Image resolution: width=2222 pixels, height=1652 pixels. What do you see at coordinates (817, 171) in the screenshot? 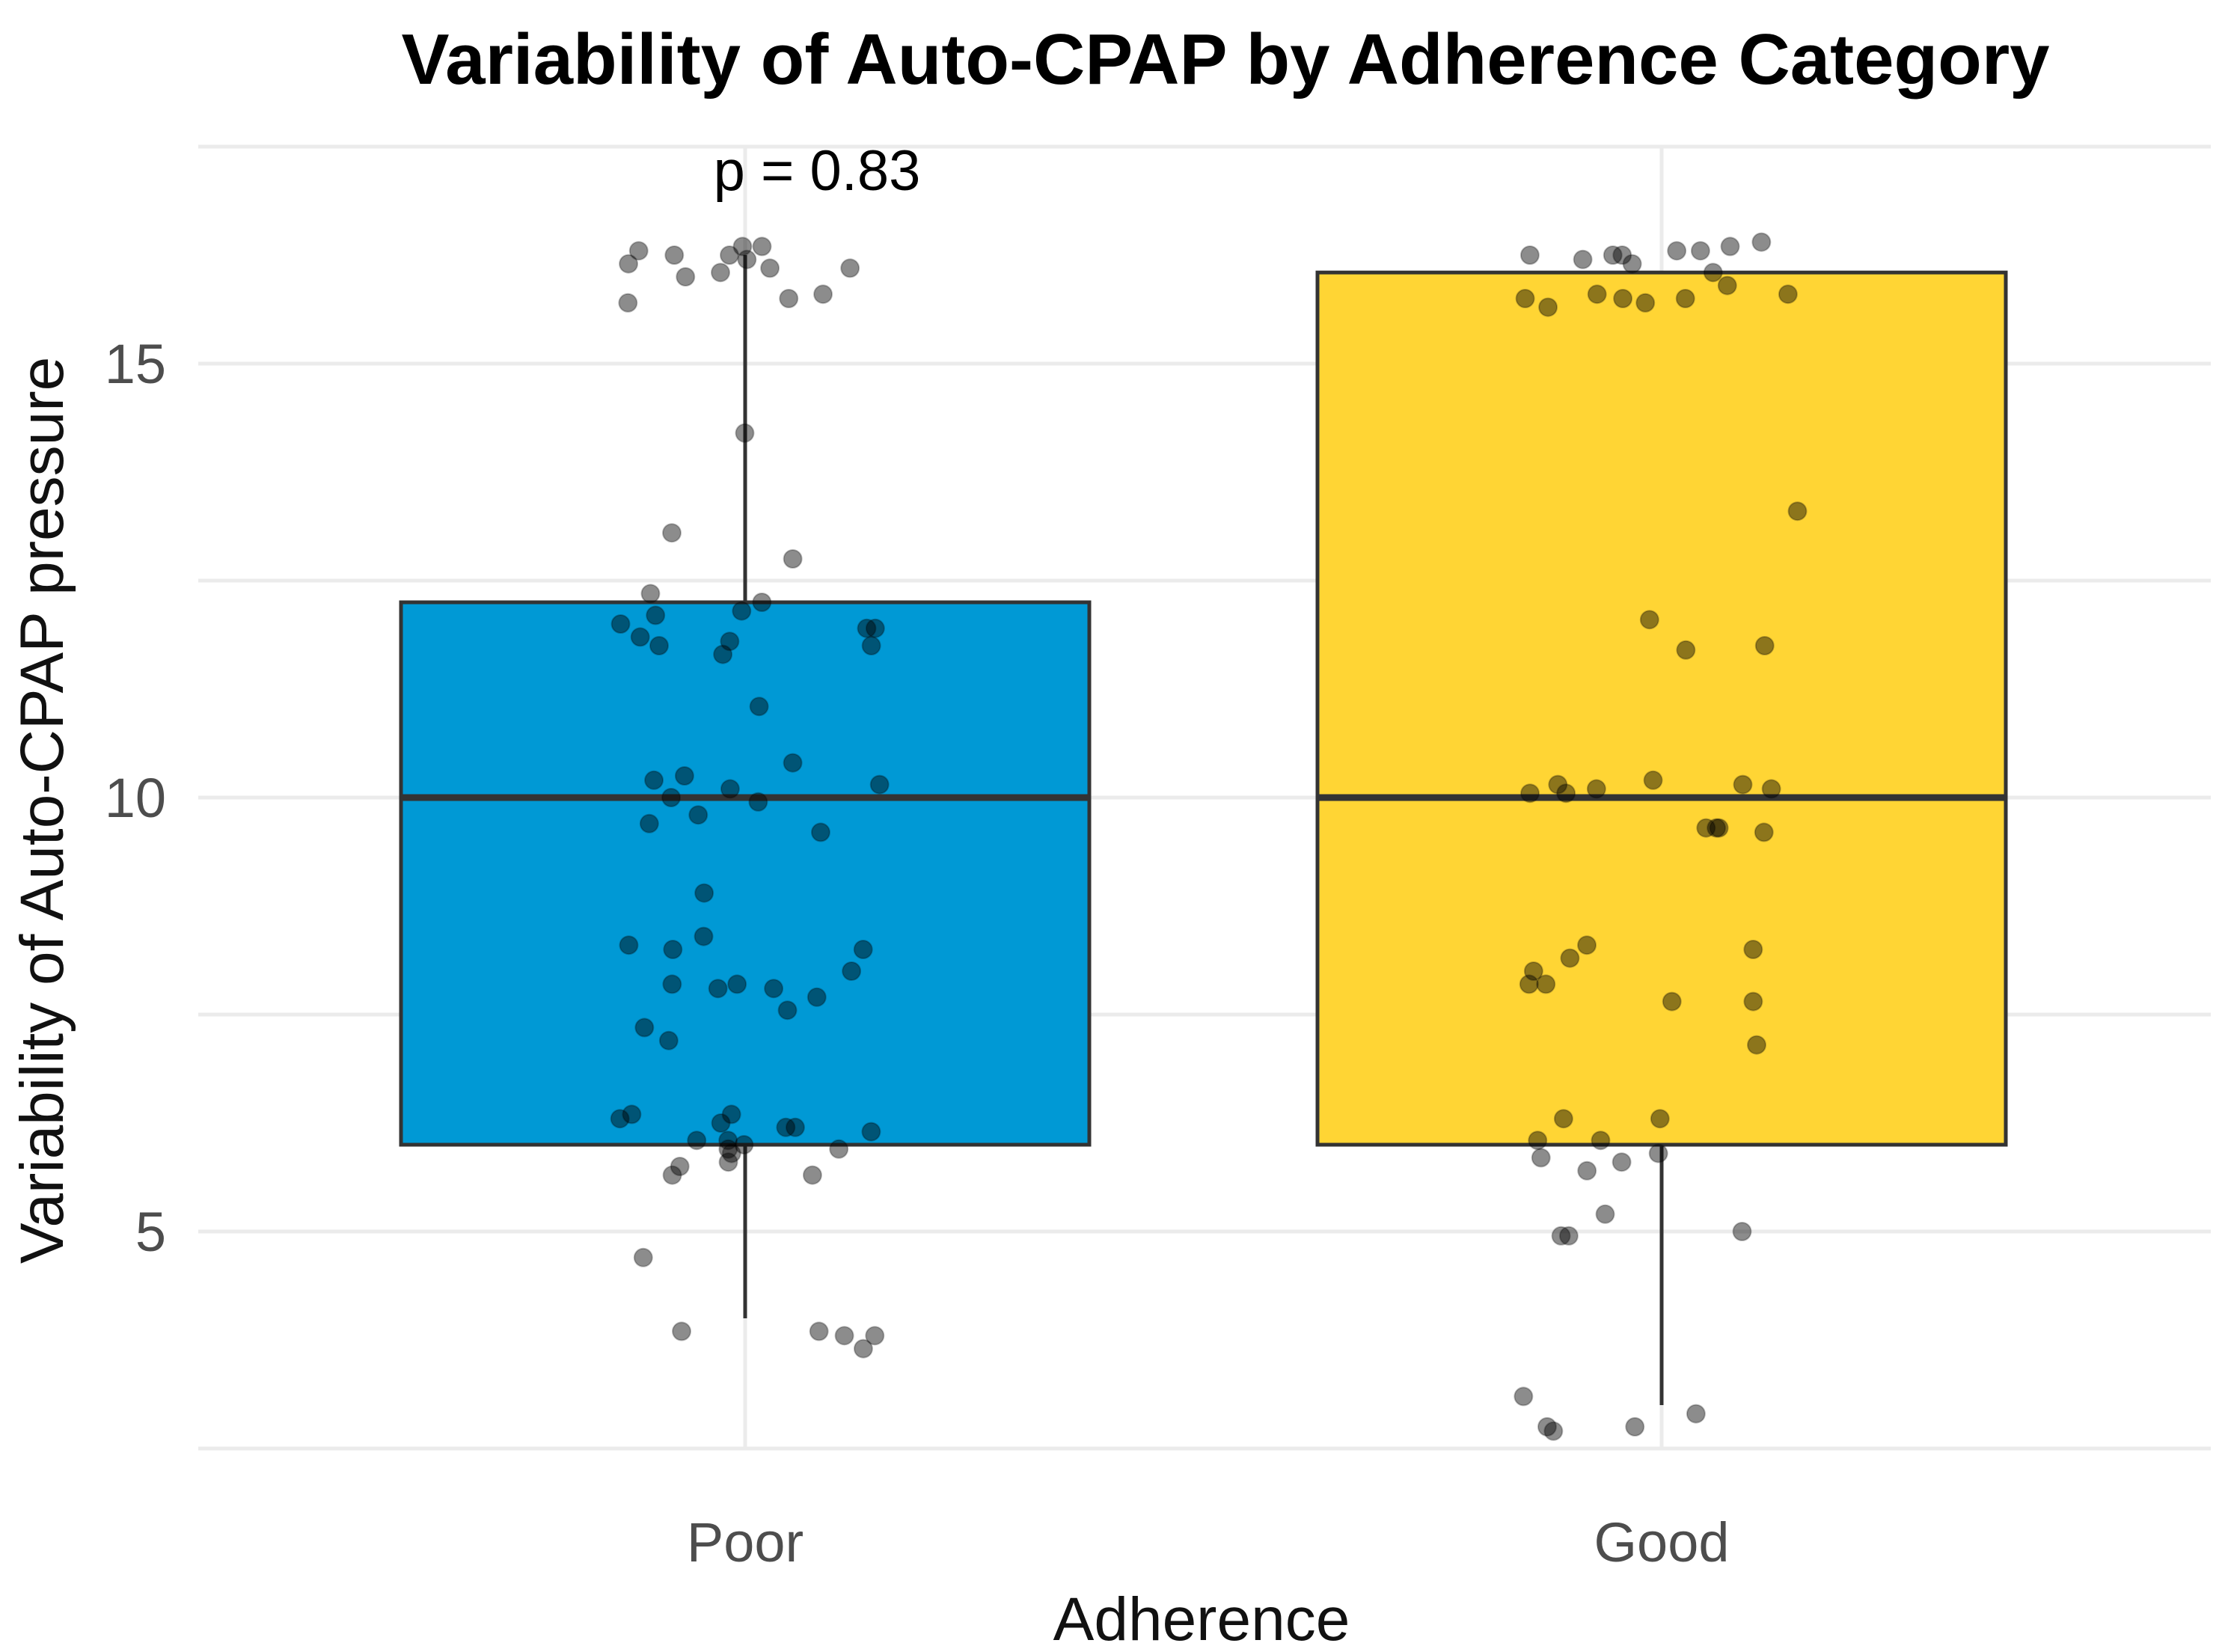
I see `p-value-annotation: p = 0.83` at bounding box center [817, 171].